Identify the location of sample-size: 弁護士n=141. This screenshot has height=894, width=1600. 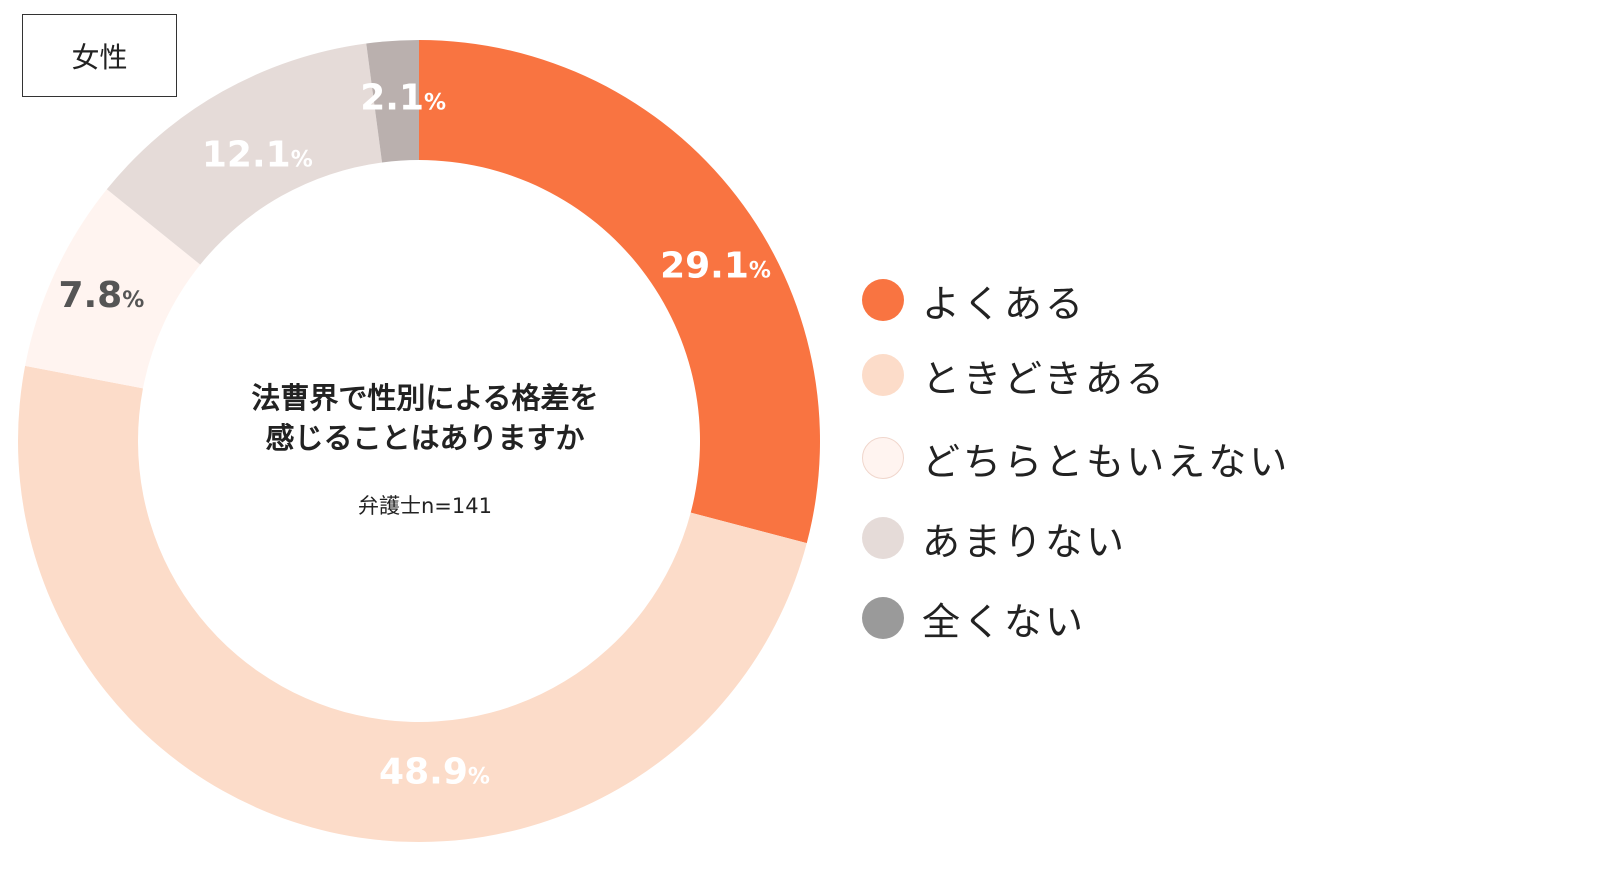
(425, 506).